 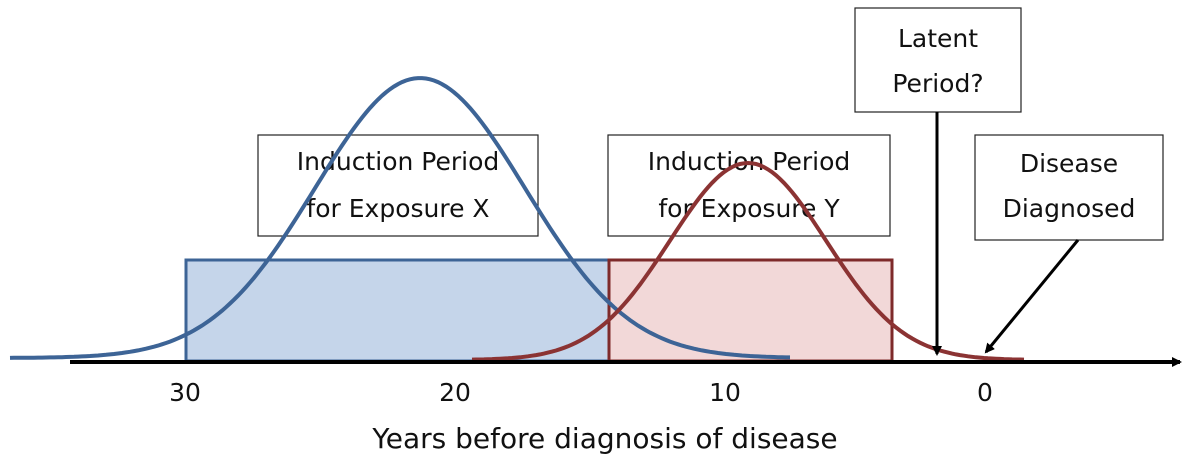 What do you see at coordinates (398, 185) in the screenshot?
I see `box-x` at bounding box center [398, 185].